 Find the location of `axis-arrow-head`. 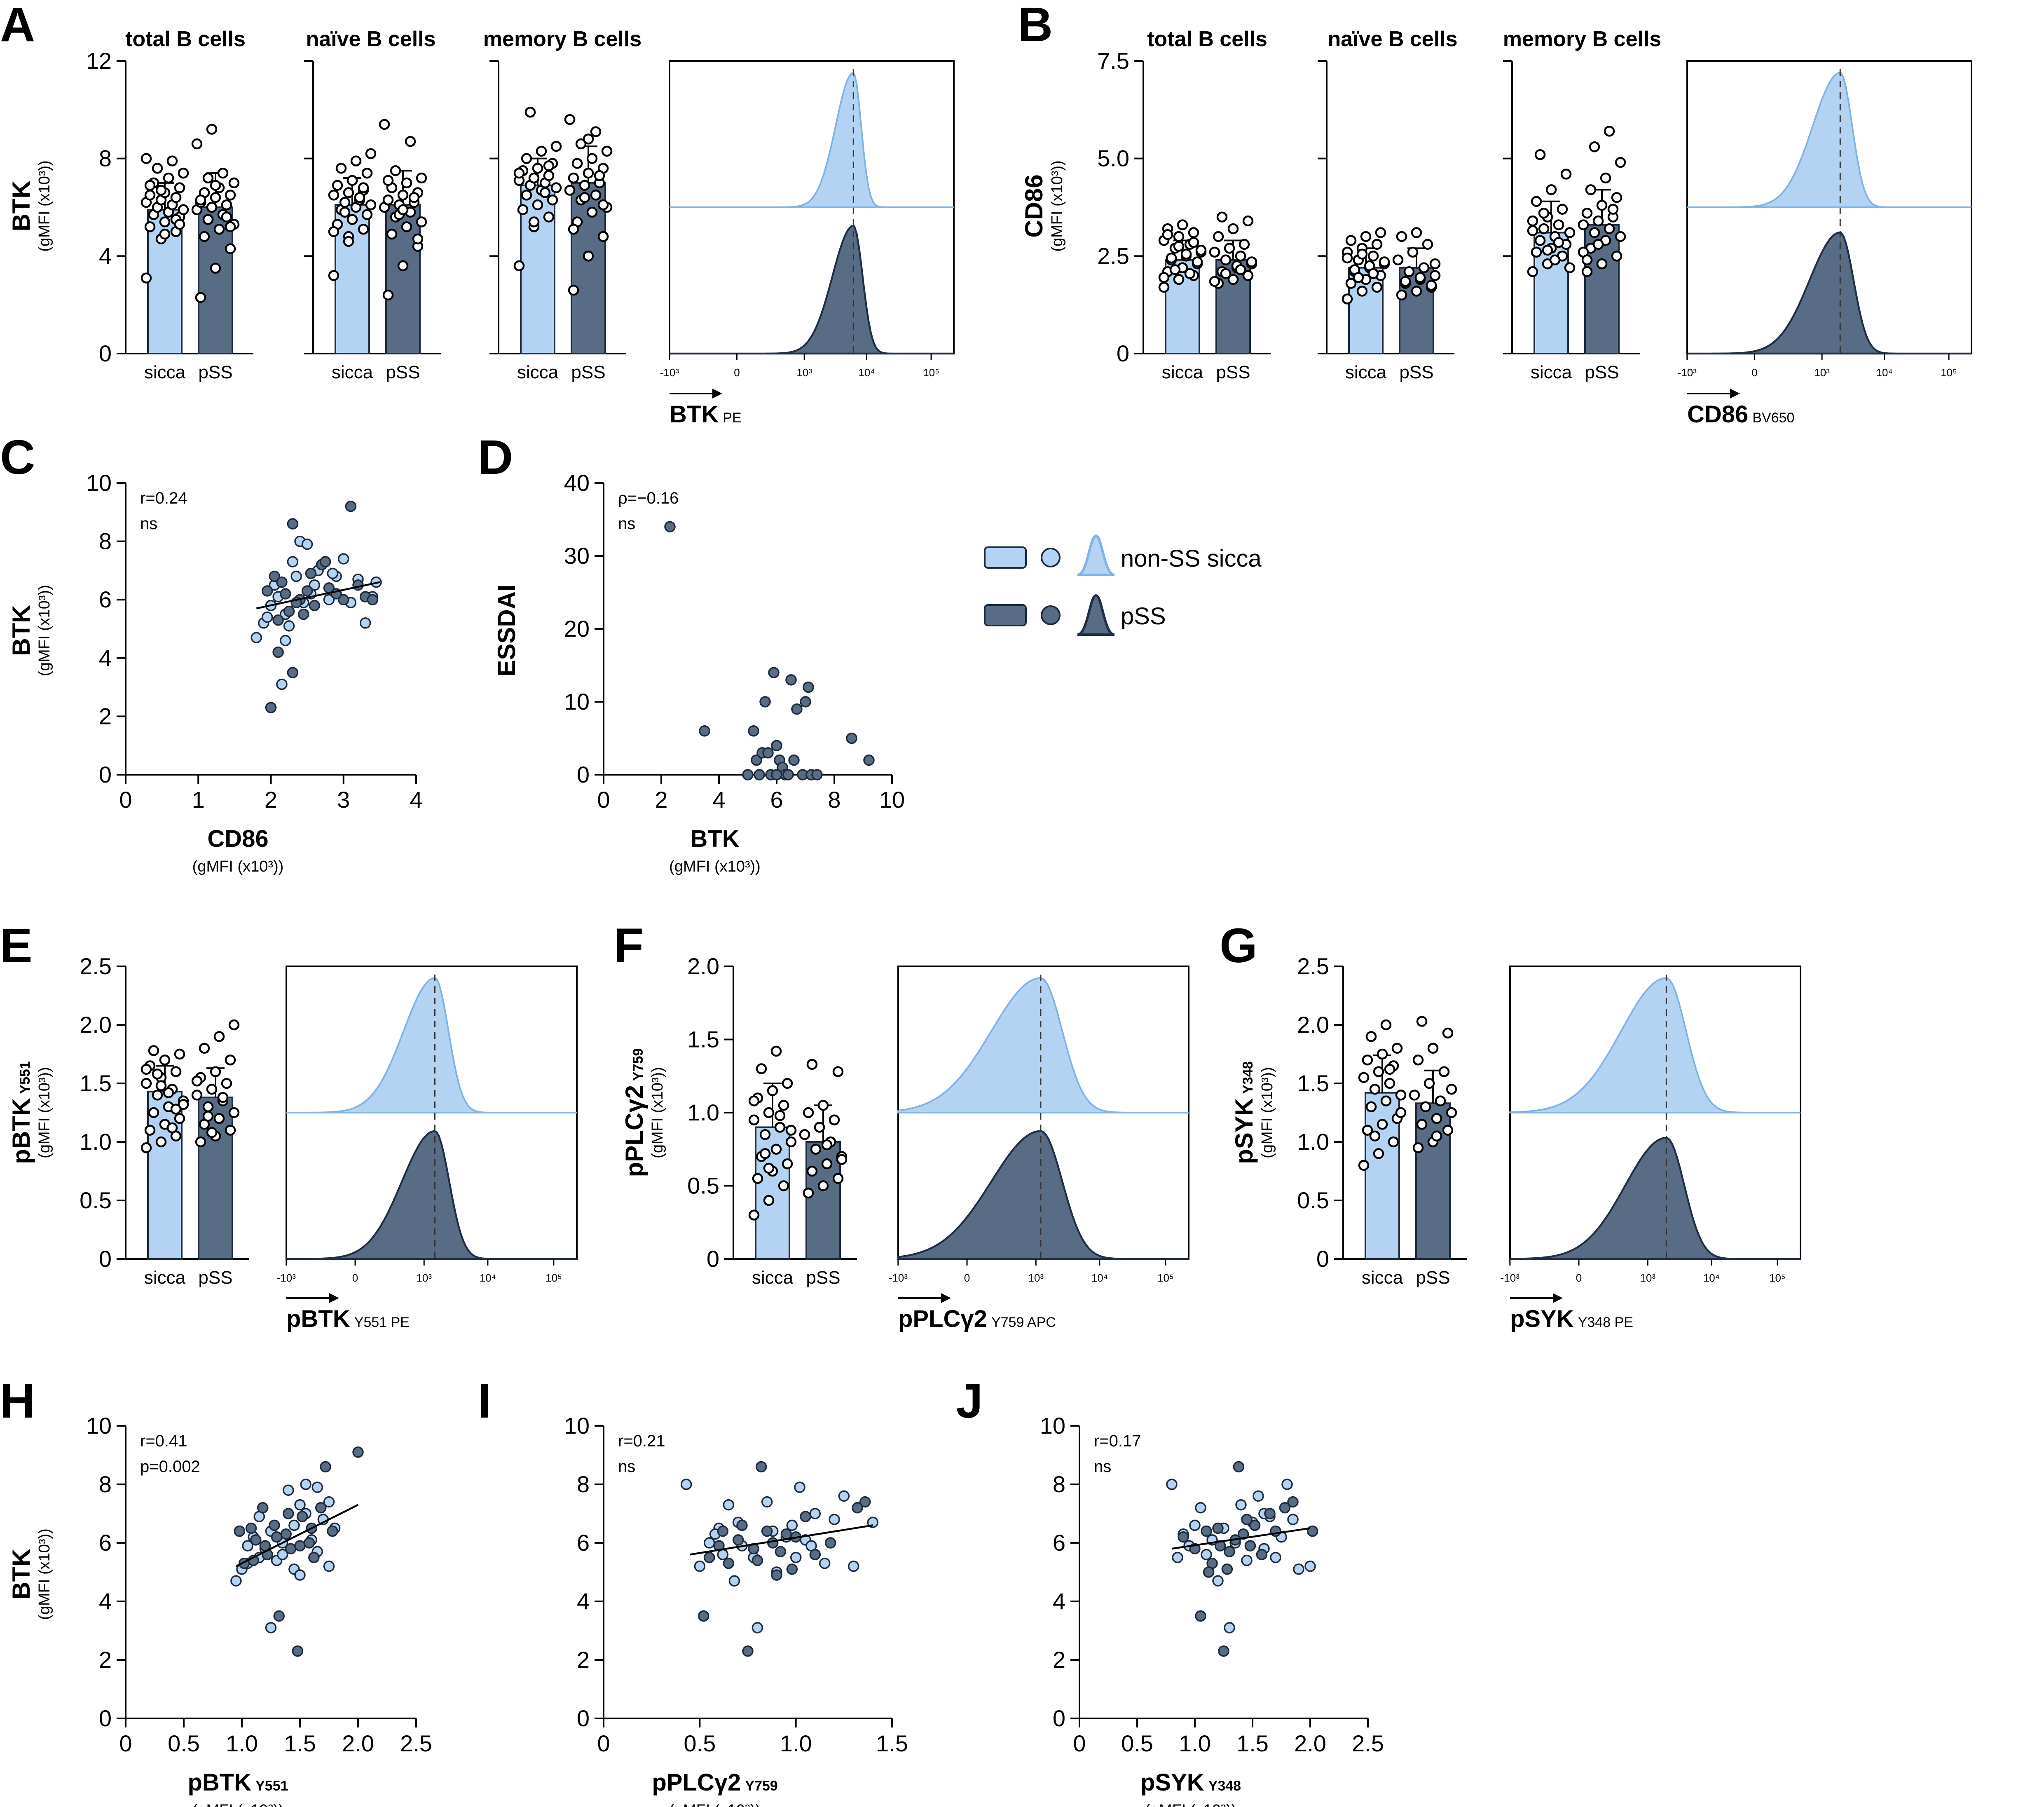

axis-arrow-head is located at coordinates (1558, 1298).